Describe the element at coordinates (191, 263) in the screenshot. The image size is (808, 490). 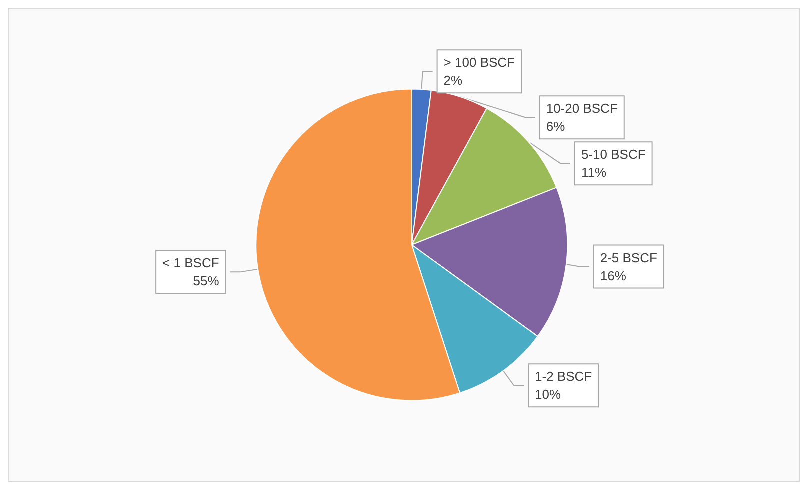
I see `slice-label: < 1 BSCF` at that location.